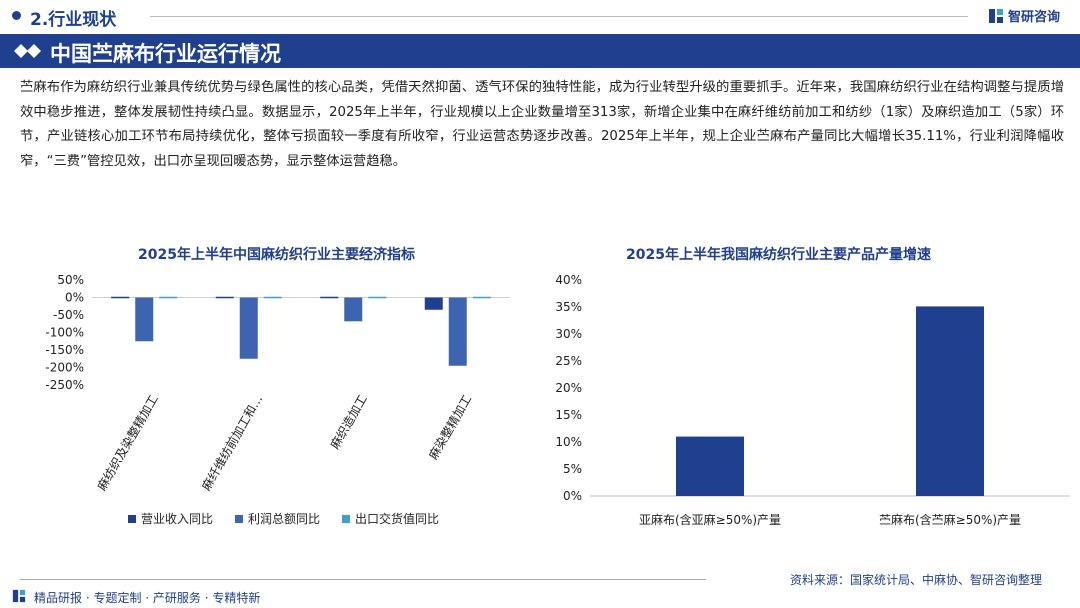  Describe the element at coordinates (276, 255) in the screenshot. I see `chart-left-title: 2025年上半年中国麻纺织行业主要经济指标` at that location.